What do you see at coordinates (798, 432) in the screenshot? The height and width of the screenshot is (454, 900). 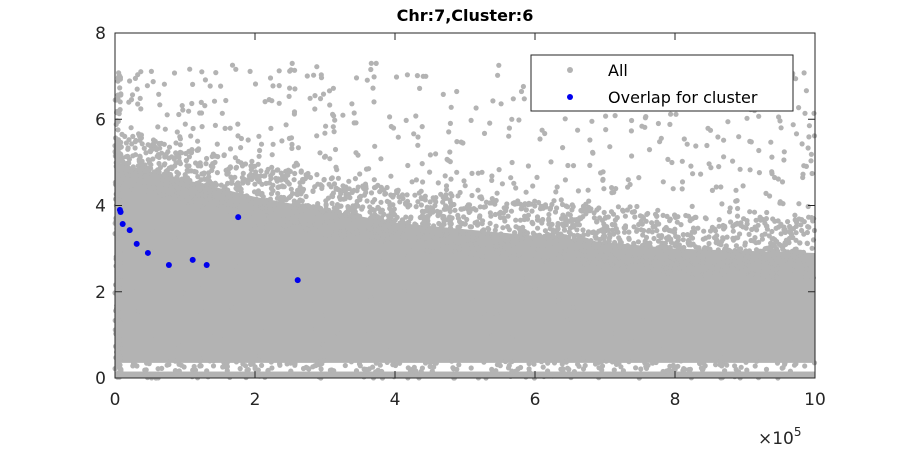 I see `x-exponent-power: 5` at bounding box center [798, 432].